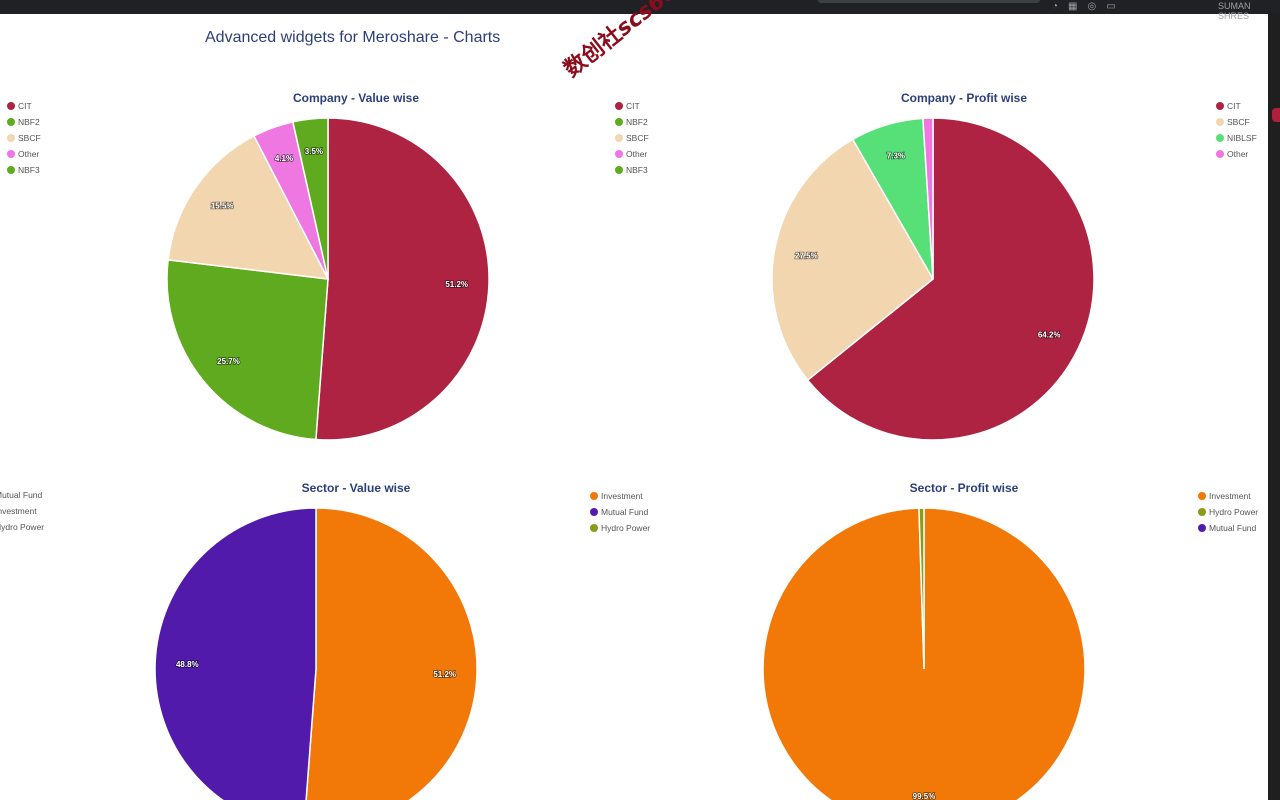 This screenshot has height=800, width=1280. Describe the element at coordinates (1220, 154) in the screenshot. I see `company-profit-wise-legend-swatch-other` at that location.